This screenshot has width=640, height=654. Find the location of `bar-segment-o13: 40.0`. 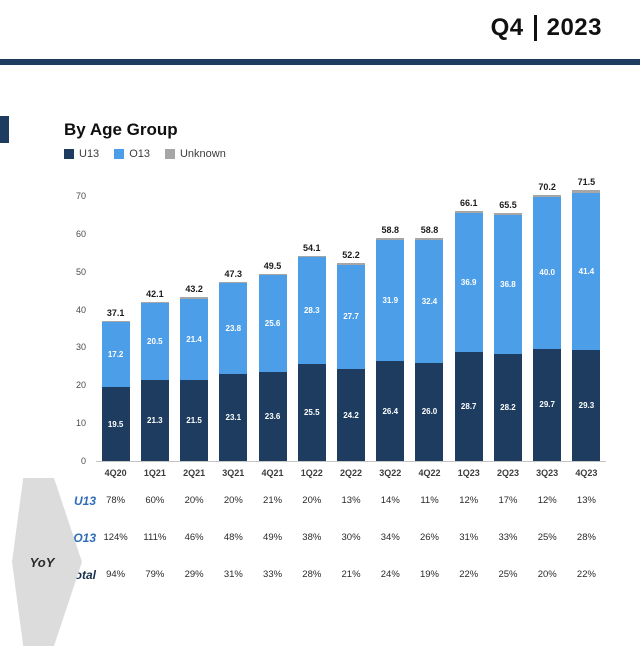

bar-segment-o13: 40.0 is located at coordinates (547, 273).